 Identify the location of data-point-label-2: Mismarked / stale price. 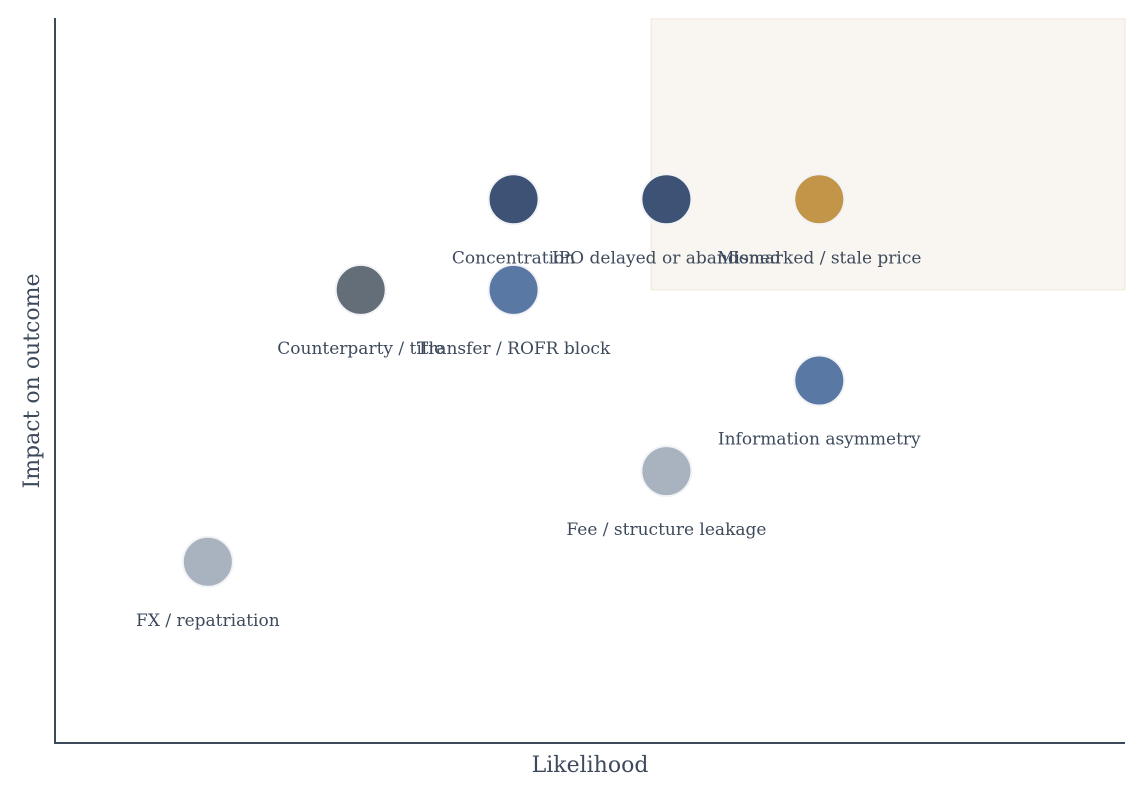
(819, 258).